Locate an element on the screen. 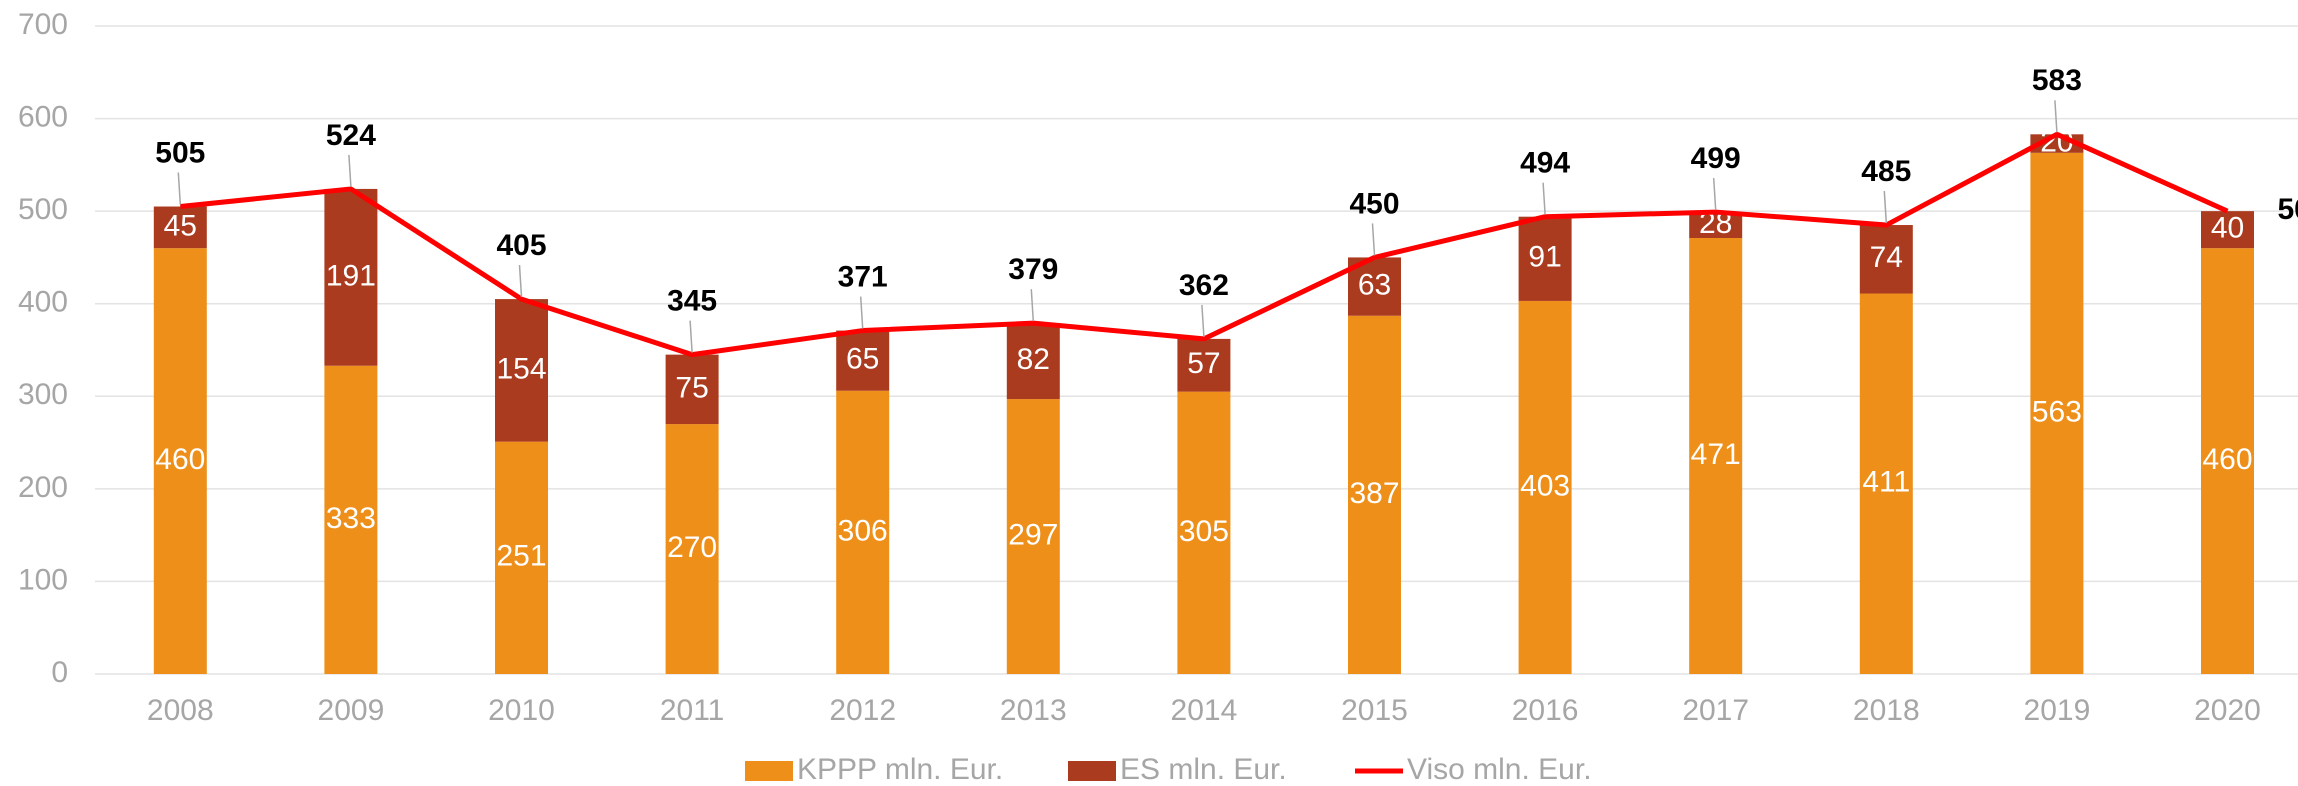 The height and width of the screenshot is (786, 2298). data-label: 65 is located at coordinates (862, 359).